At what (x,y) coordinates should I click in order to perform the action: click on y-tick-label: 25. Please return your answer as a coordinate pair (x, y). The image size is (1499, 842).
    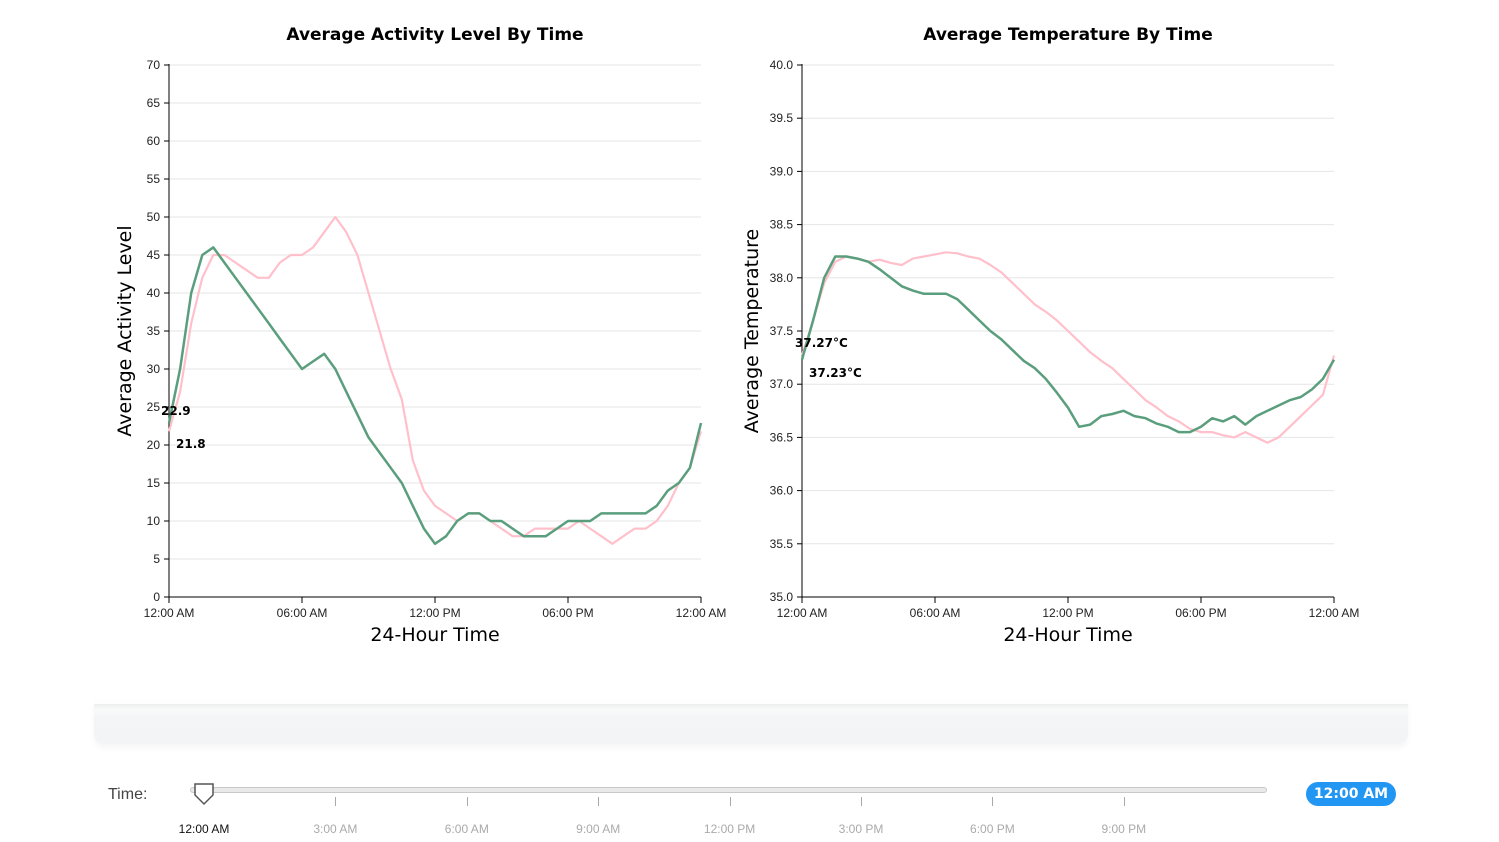
    Looking at the image, I should click on (154, 407).